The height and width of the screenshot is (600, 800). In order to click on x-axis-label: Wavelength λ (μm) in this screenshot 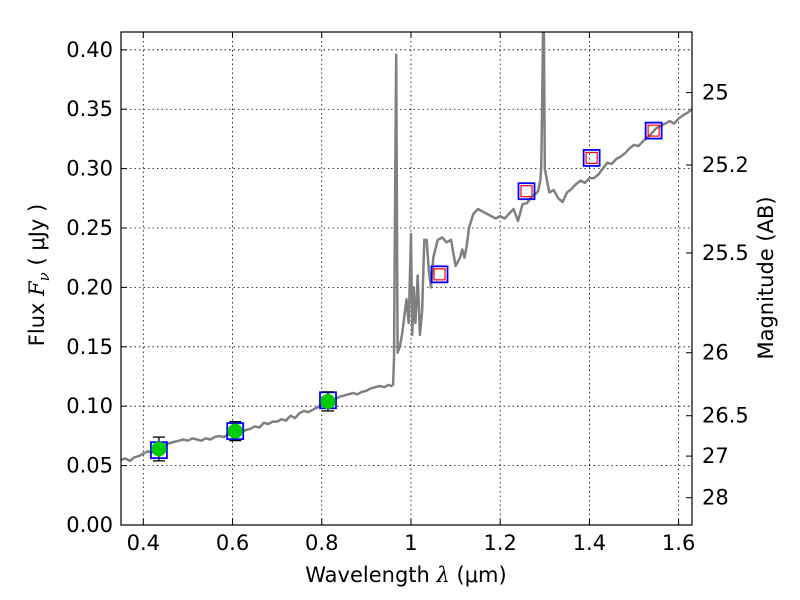, I will do `click(405, 575)`.